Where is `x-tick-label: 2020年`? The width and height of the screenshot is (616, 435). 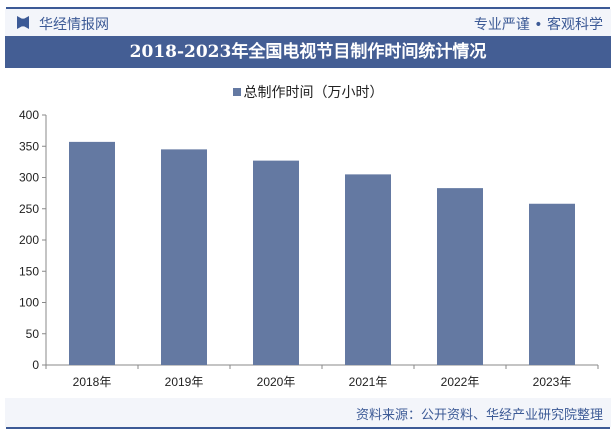
x-tick-label: 2020年 is located at coordinates (276, 382).